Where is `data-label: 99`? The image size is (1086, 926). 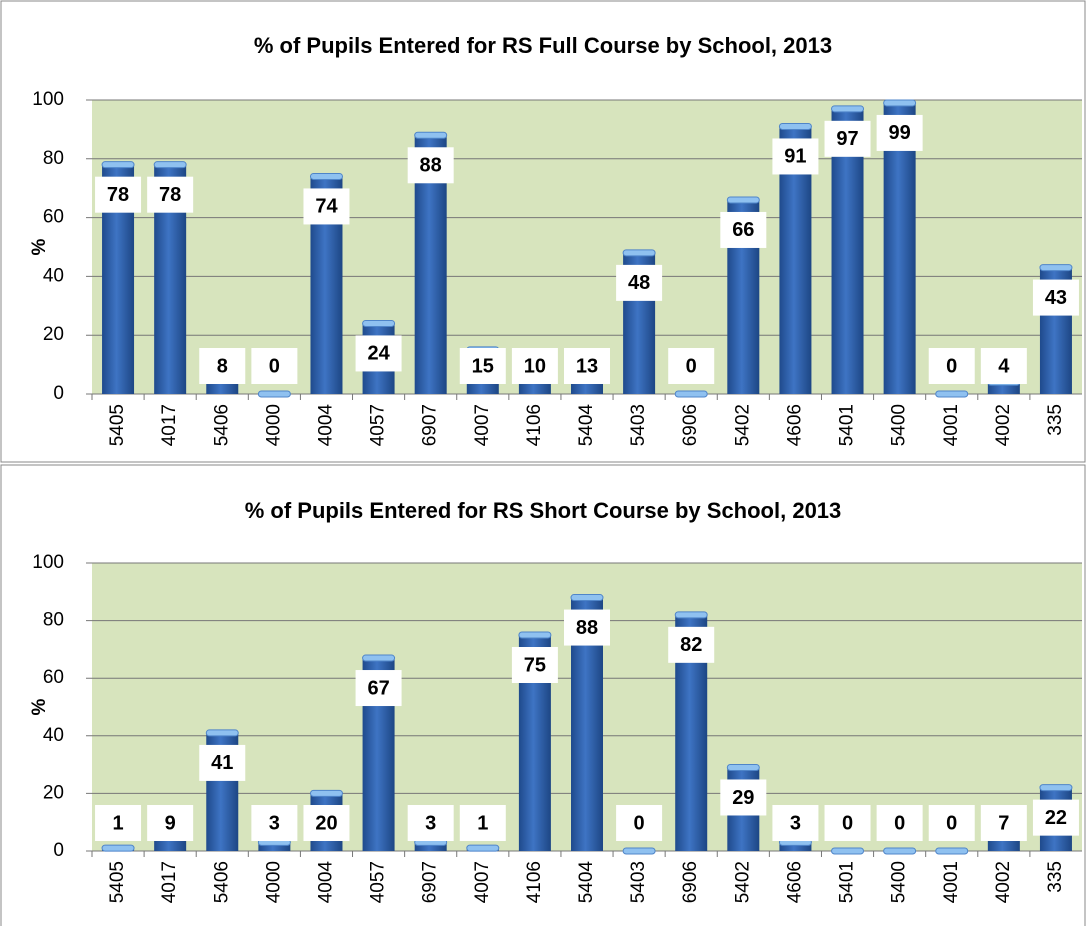
data-label: 99 is located at coordinates (900, 133).